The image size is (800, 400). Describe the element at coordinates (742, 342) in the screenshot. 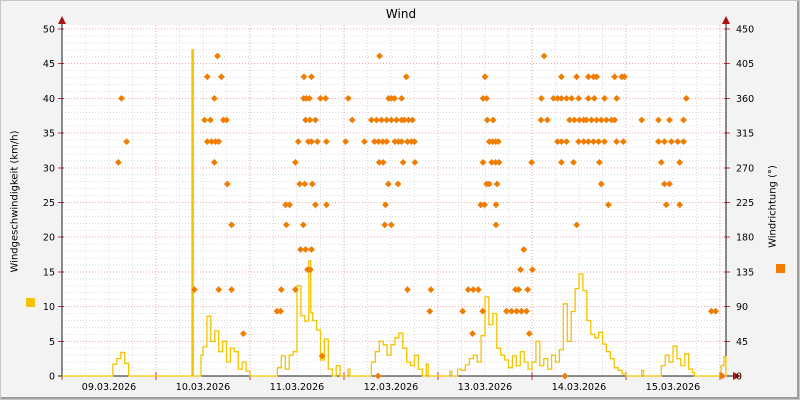

I see `y-right-tick-label: 45` at that location.